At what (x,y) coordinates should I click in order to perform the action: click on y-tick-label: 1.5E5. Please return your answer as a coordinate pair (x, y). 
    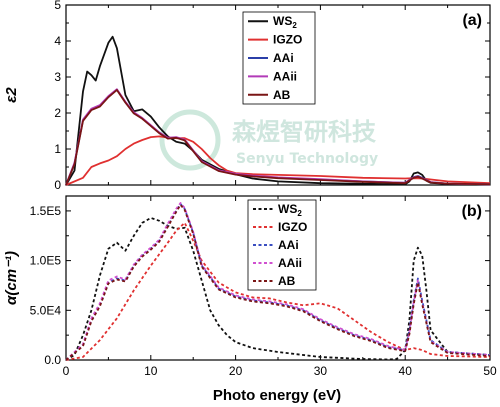
    Looking at the image, I should click on (46, 211).